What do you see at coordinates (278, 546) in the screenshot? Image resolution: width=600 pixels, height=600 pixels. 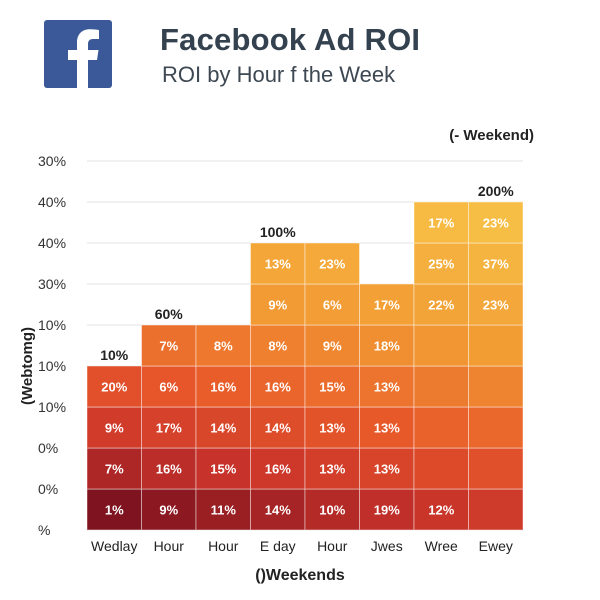 I see `x-tick-label: E day` at bounding box center [278, 546].